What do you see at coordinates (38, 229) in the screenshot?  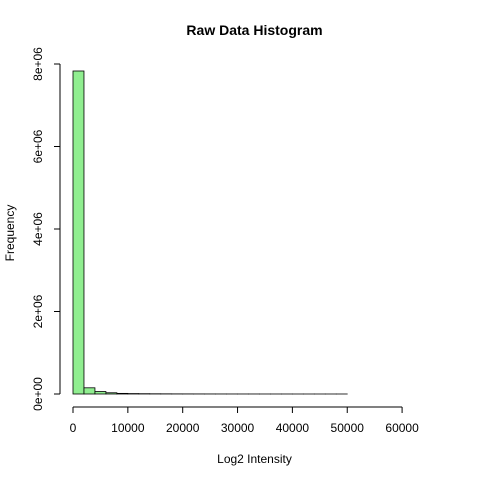 I see `y-tick-label: 4e+06` at bounding box center [38, 229].